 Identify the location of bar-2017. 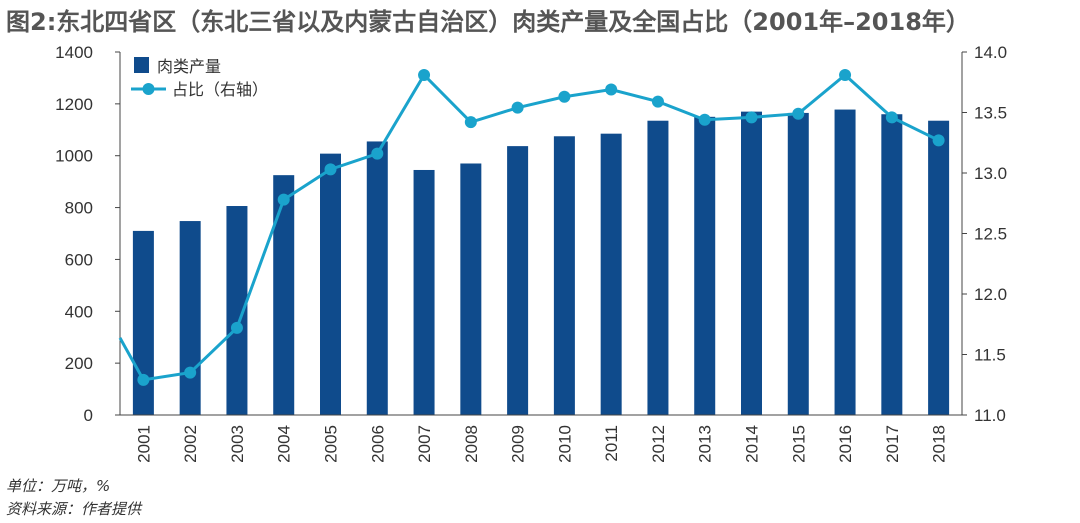
(892, 264).